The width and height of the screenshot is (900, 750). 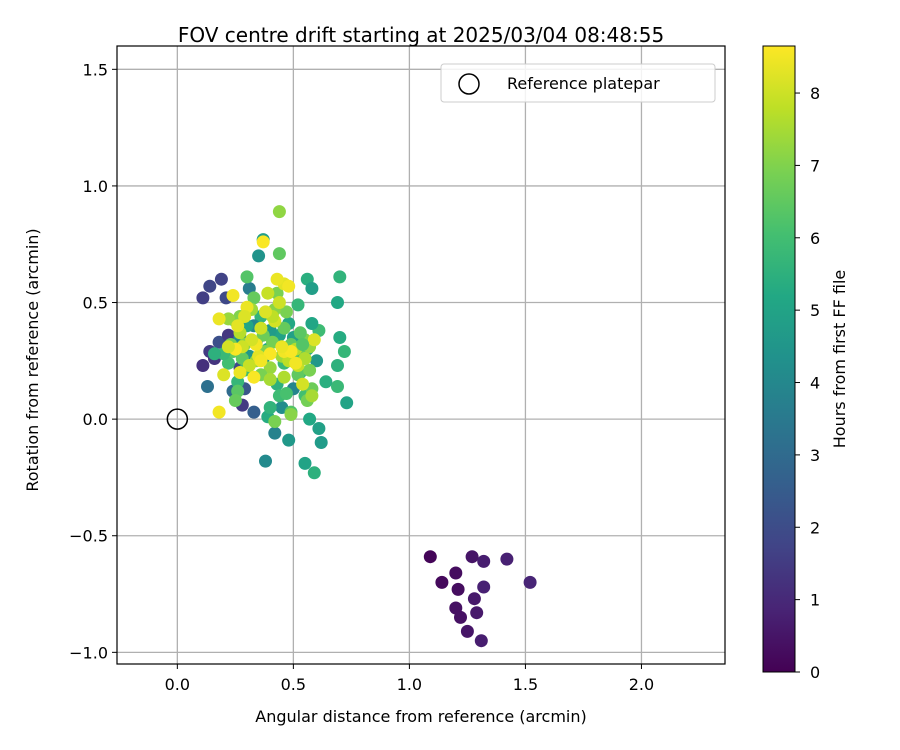 What do you see at coordinates (815, 600) in the screenshot?
I see `colorbar-tick-label: 1` at bounding box center [815, 600].